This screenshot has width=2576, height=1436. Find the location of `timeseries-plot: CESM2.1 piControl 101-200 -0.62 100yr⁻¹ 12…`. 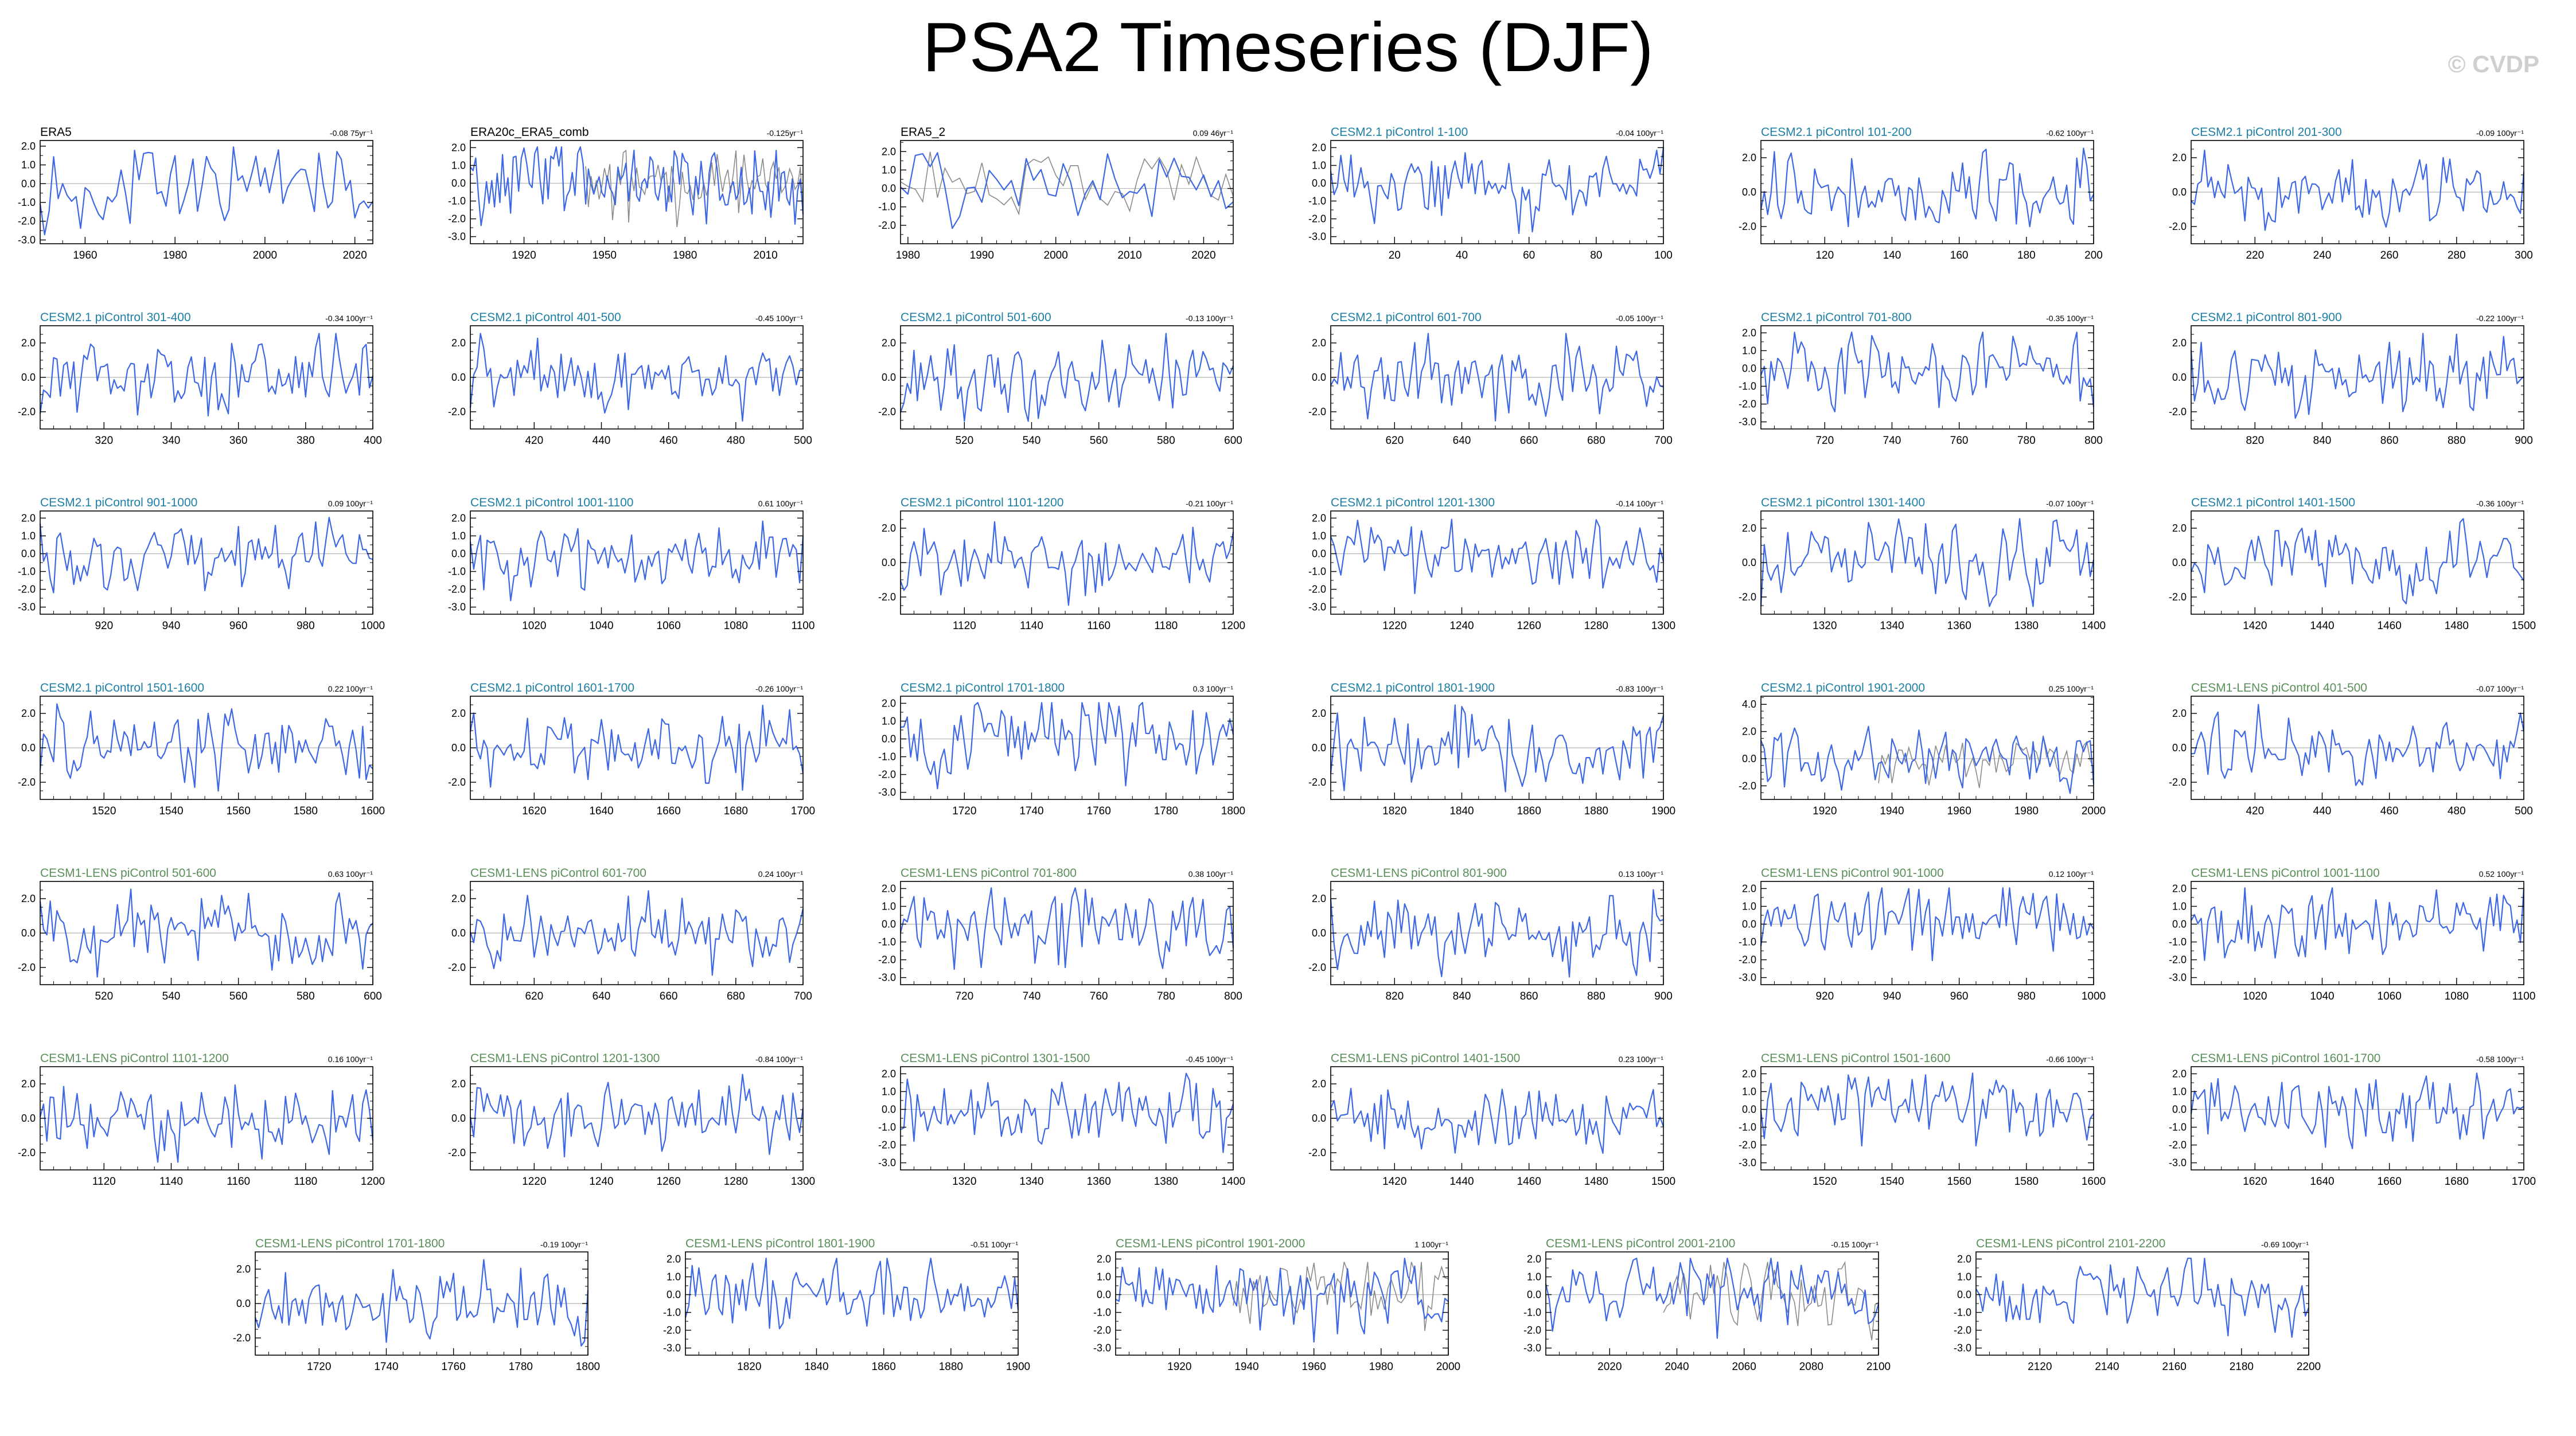

timeseries-plot: CESM2.1 piControl 101-200 -0.62 100yr⁻¹ 12… is located at coordinates (1921, 194).